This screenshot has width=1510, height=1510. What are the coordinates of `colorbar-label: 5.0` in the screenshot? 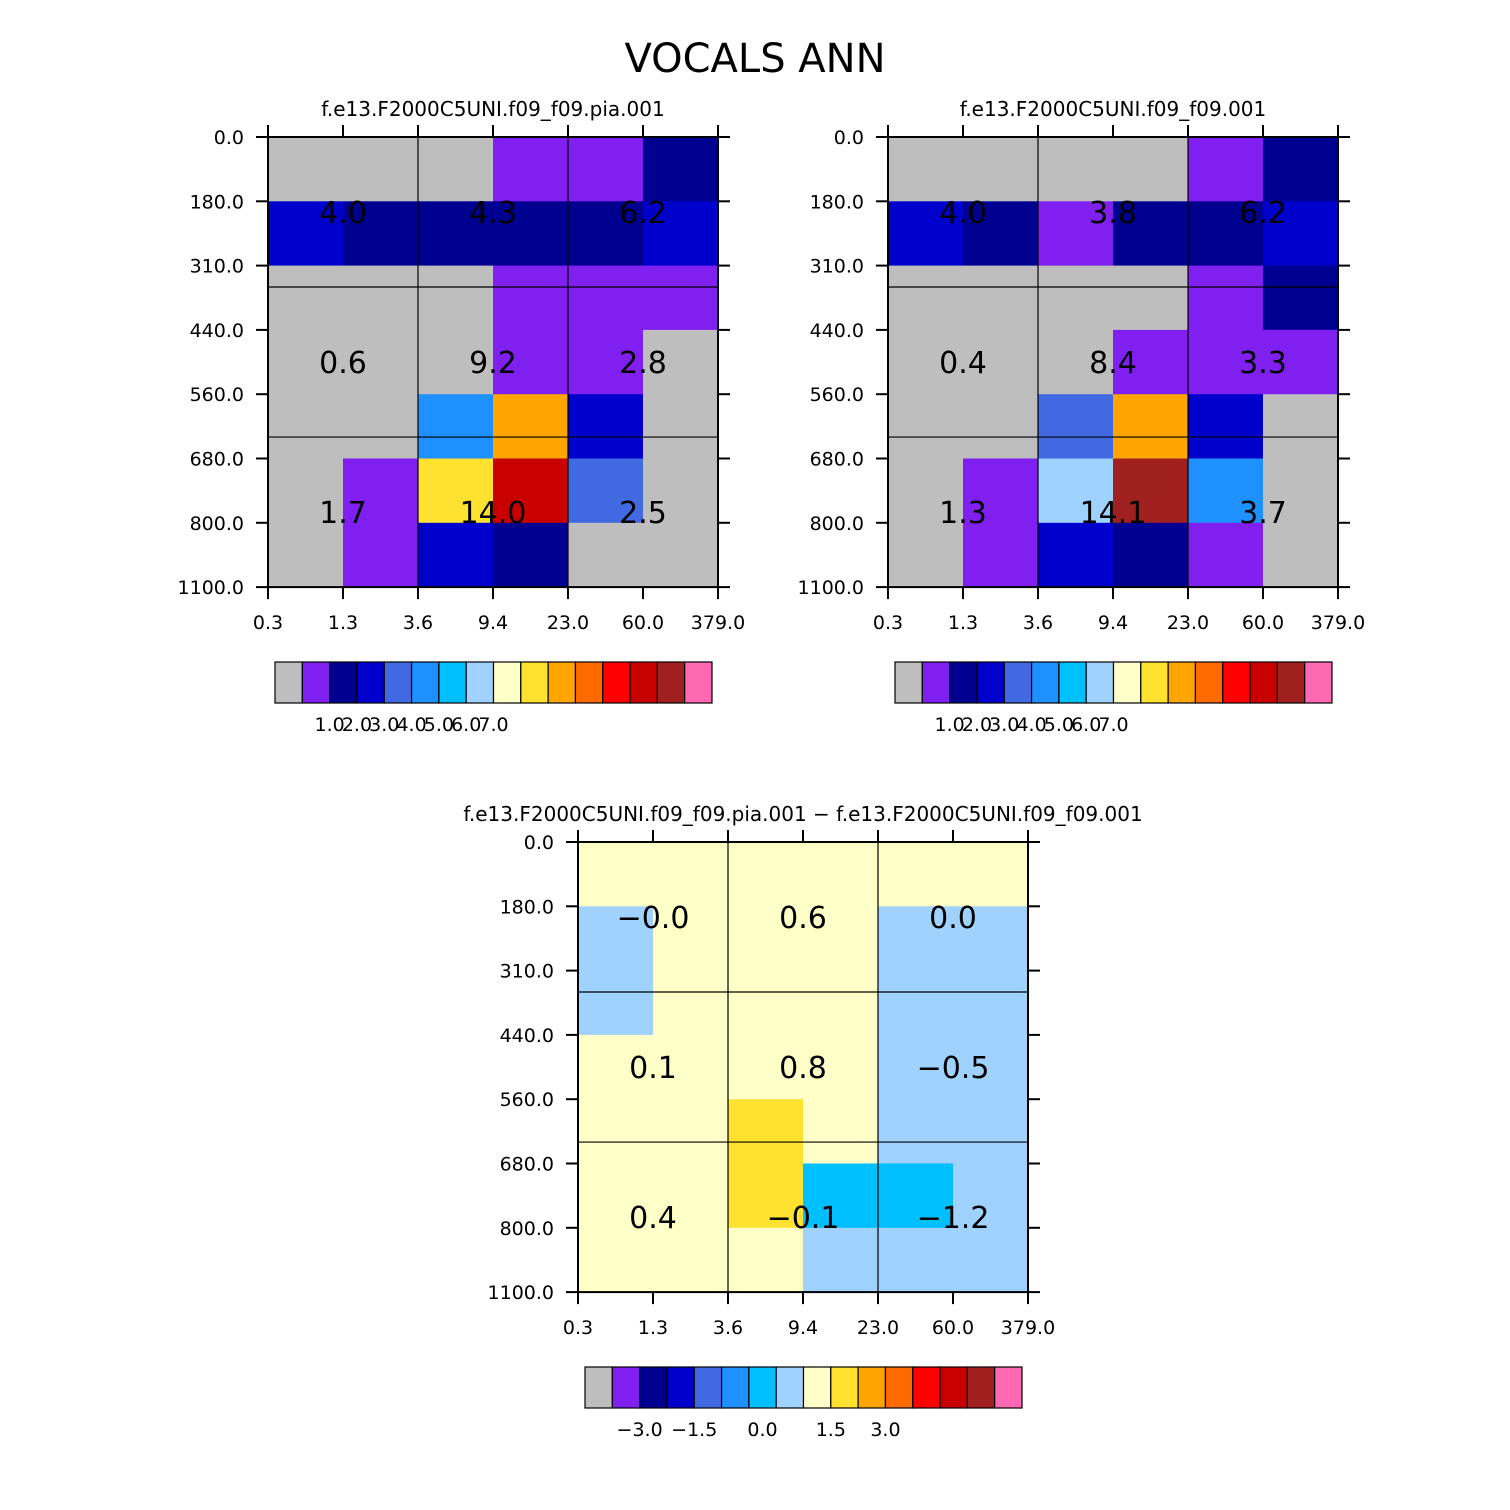 It's located at (439, 725).